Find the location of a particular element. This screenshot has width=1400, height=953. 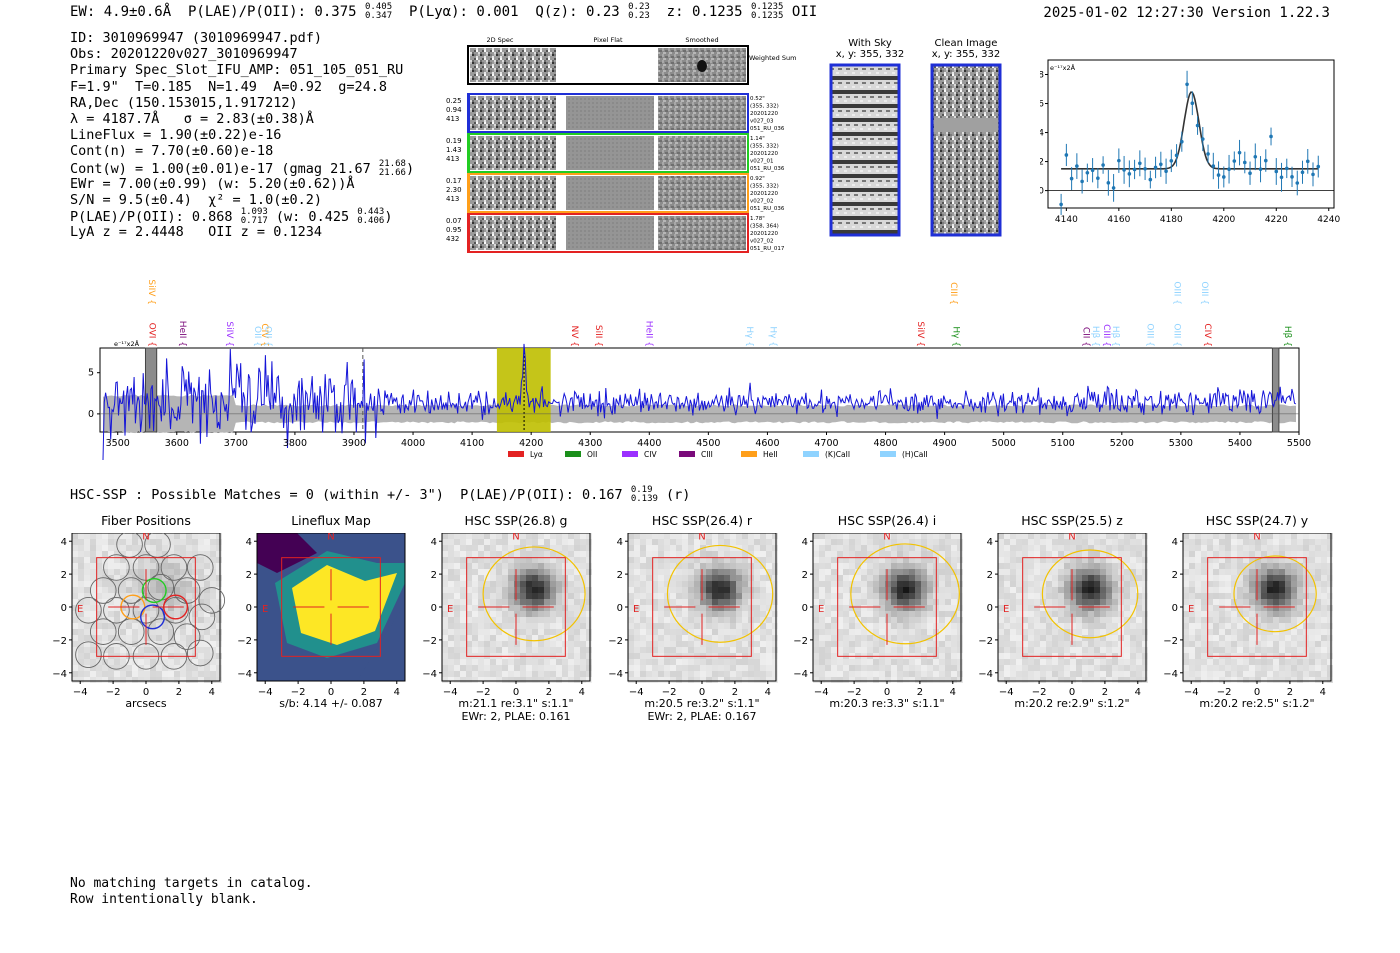

spectrum-unit: e⁻¹⁷x2Å is located at coordinates (127, 343).